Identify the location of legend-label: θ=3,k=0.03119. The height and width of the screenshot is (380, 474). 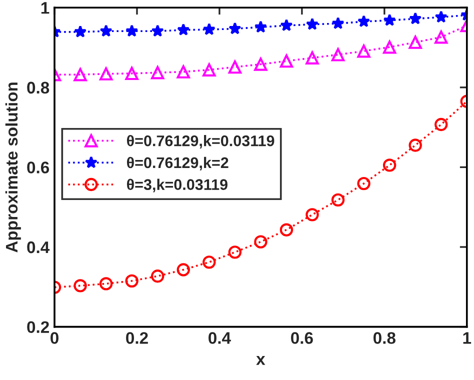
(177, 185).